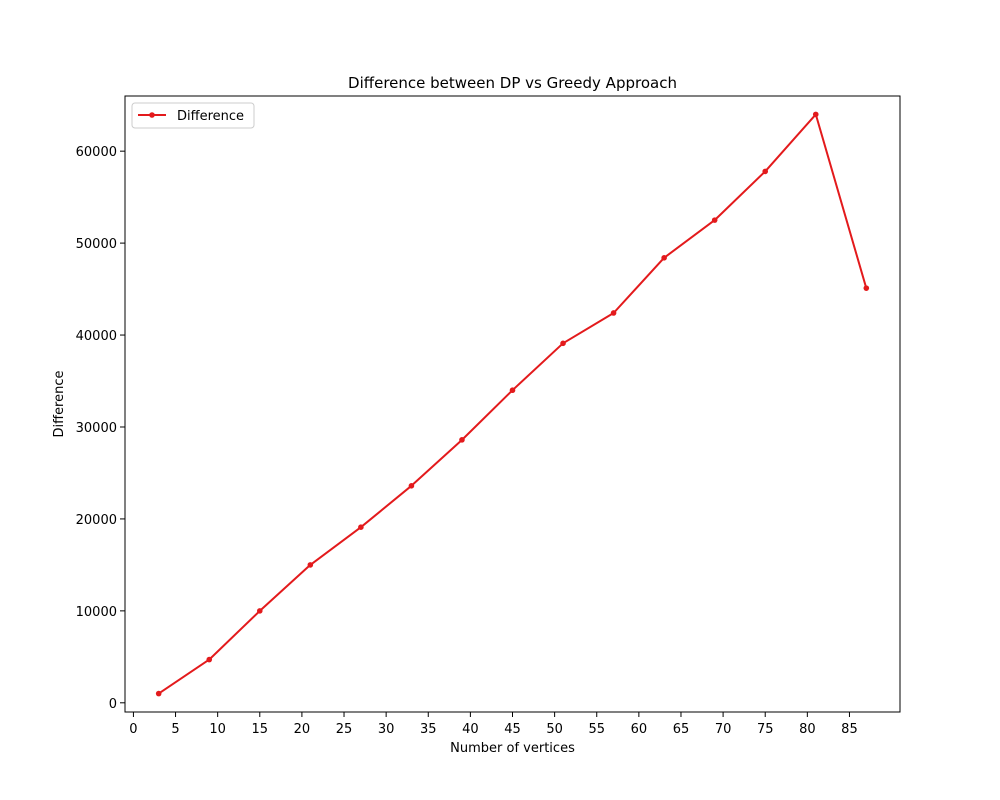  I want to click on x-tick-label: 5, so click(175, 729).